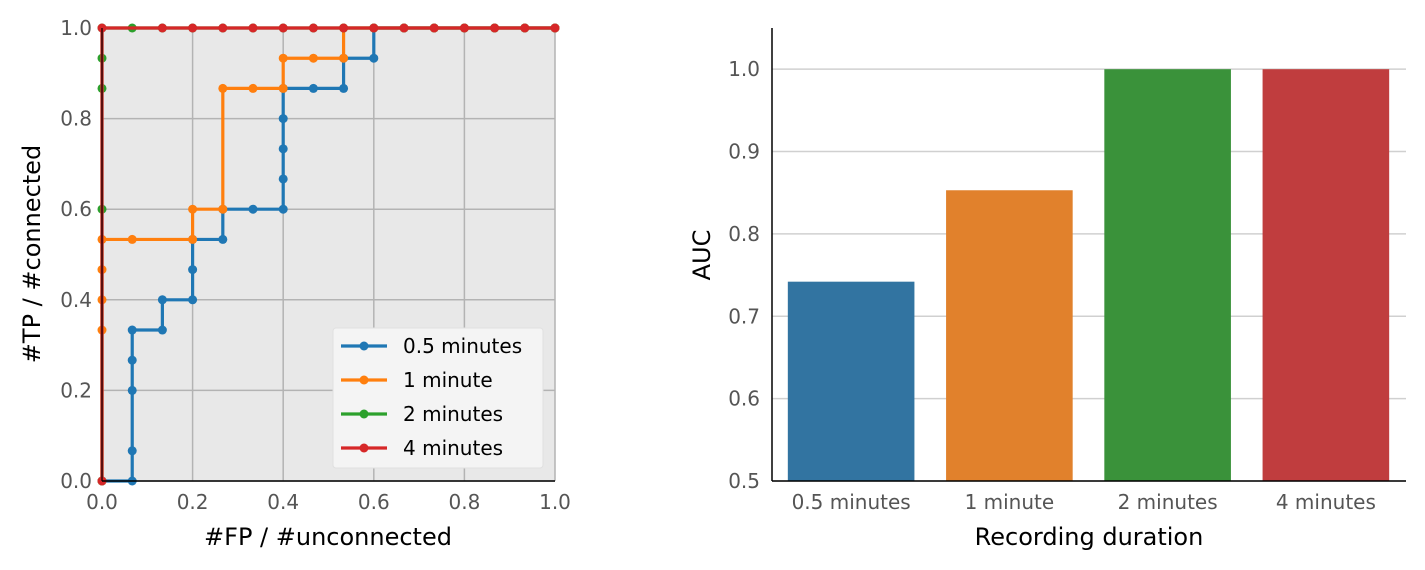  I want to click on roc-y-tick-label: 0.2, so click(76, 390).